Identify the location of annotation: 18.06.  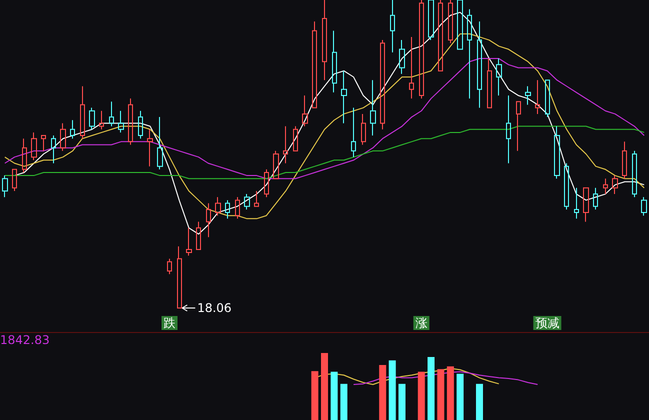
(214, 308).